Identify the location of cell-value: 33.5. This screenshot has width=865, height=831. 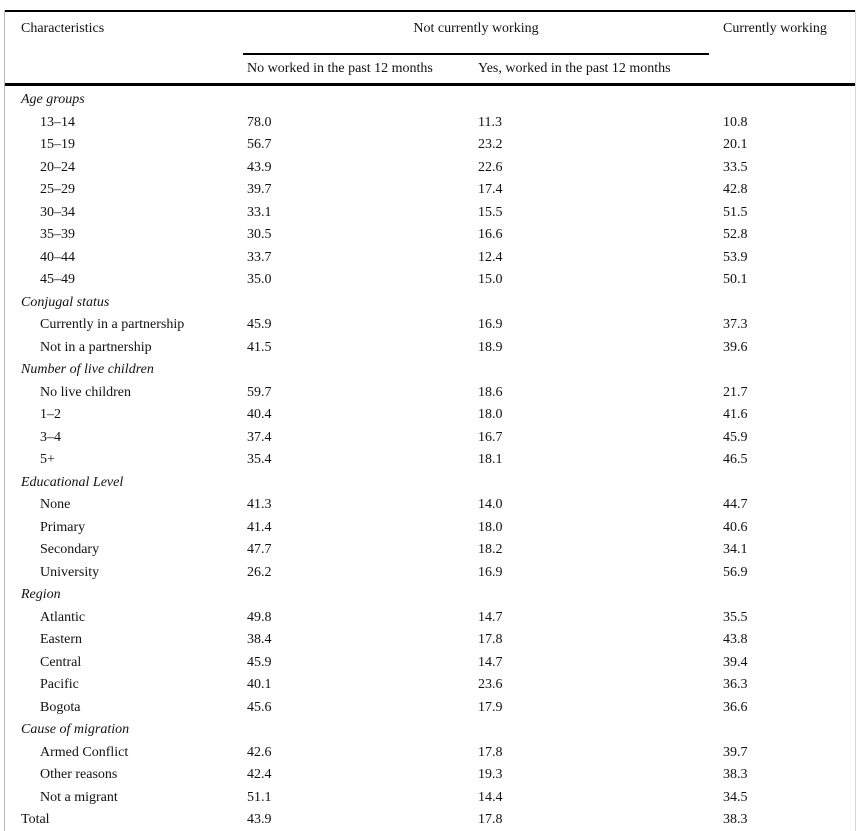
(735, 167).